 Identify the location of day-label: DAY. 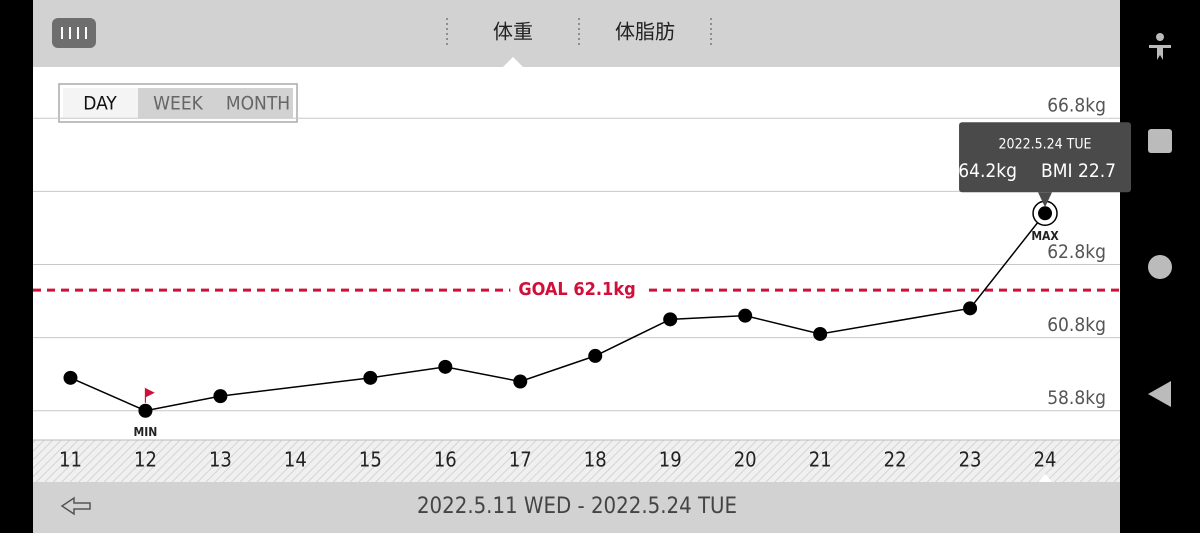
(100, 104).